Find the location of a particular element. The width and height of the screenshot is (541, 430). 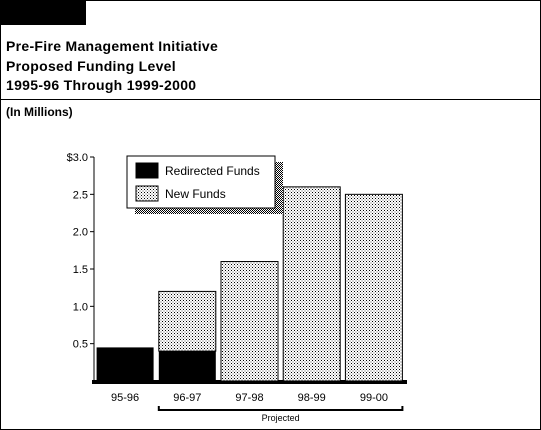

projected-label: Projected is located at coordinates (281, 418).